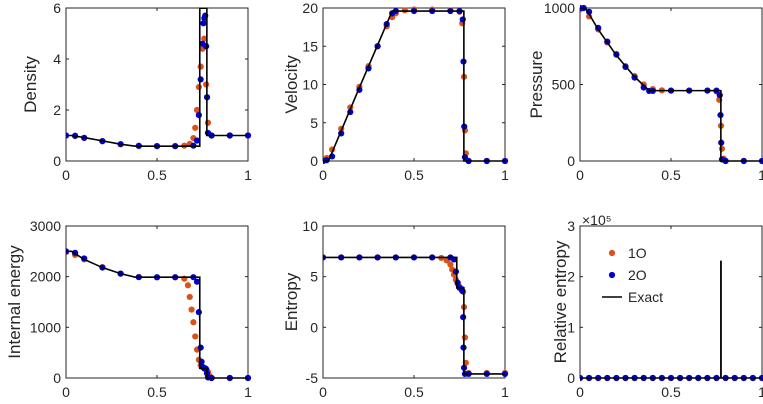  What do you see at coordinates (45, 277) in the screenshot?
I see `y-tick-label: 2000` at bounding box center [45, 277].